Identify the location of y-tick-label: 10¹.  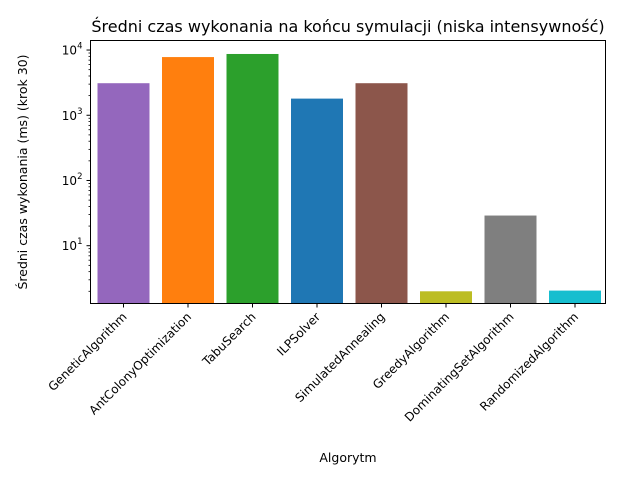
(72, 245).